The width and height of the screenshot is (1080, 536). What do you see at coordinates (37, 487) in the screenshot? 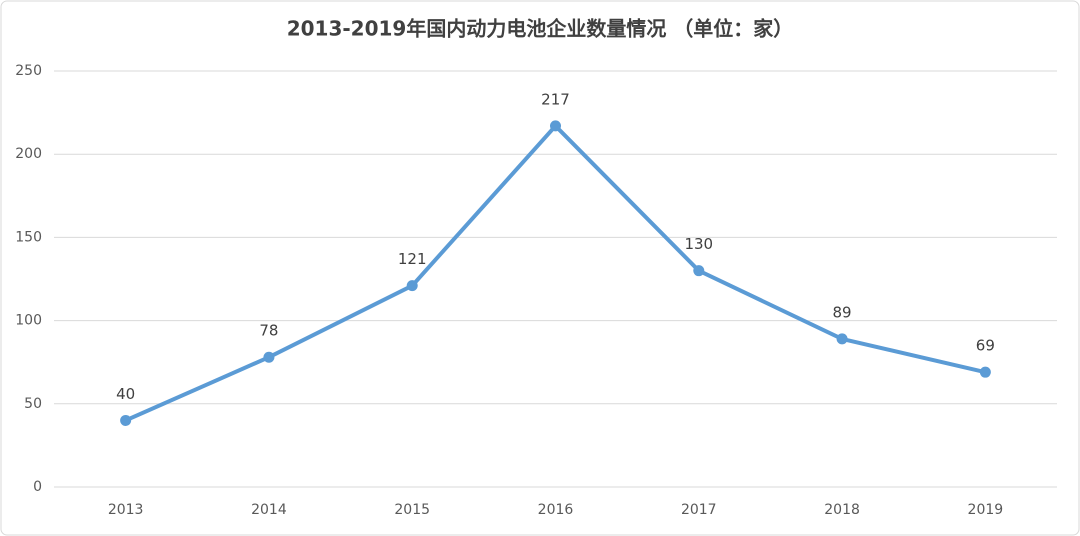
I see `y-tick-label: 0` at bounding box center [37, 487].